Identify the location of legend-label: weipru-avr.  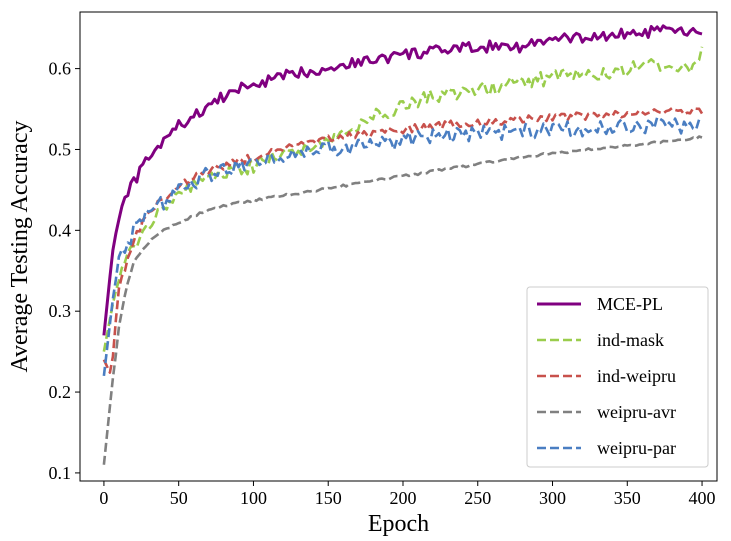
(636, 412).